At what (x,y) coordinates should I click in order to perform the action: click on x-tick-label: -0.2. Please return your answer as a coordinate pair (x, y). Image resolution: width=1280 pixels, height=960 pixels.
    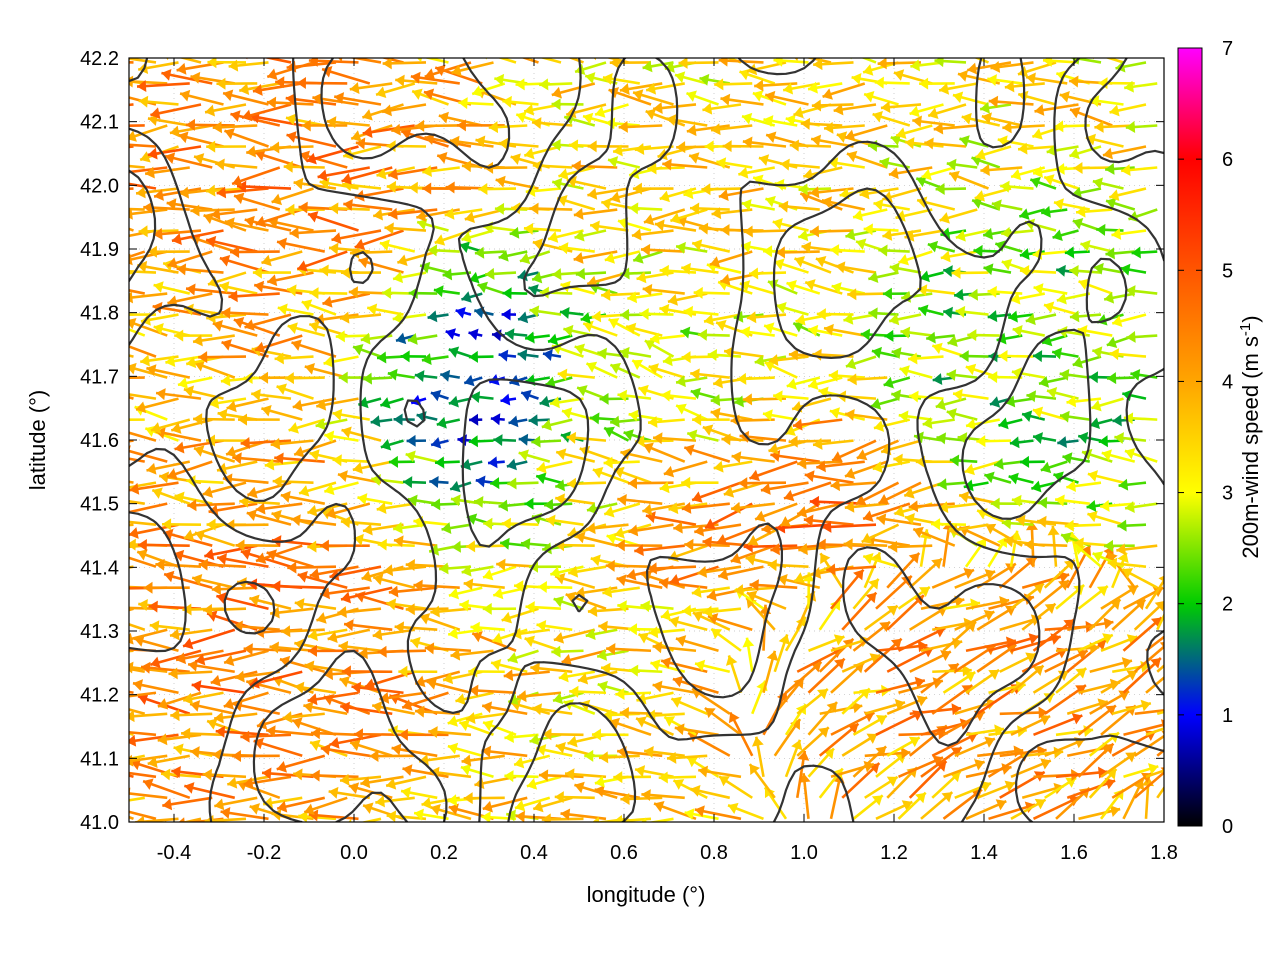
    Looking at the image, I should click on (264, 853).